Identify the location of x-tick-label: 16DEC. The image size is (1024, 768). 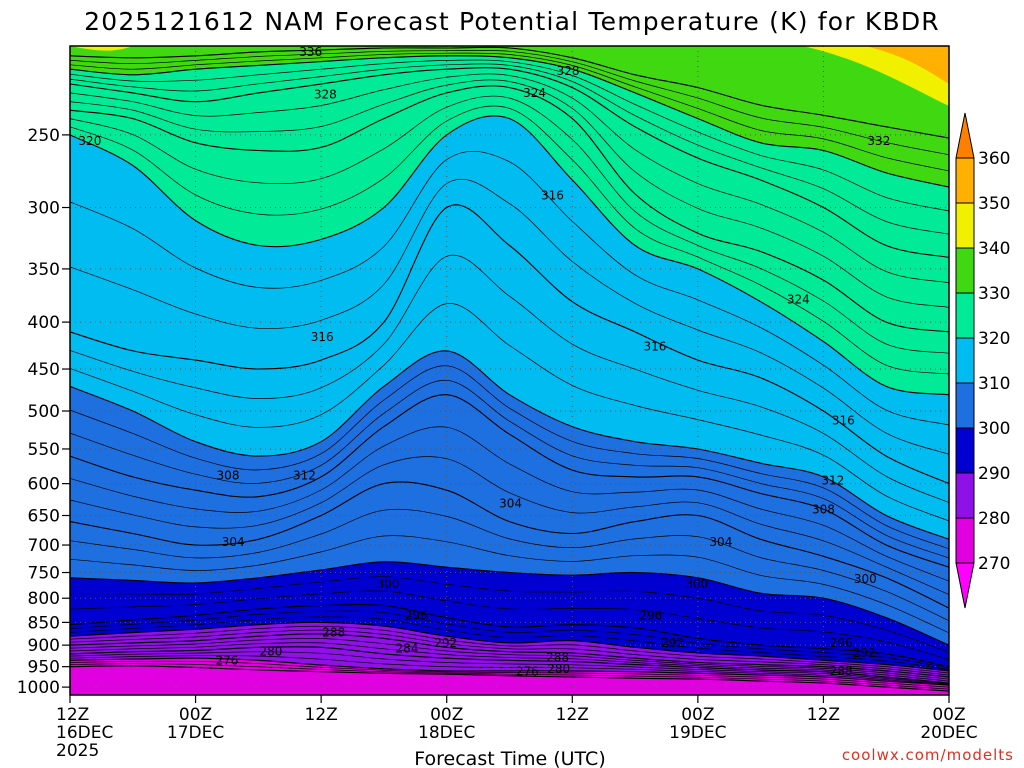
(84, 733).